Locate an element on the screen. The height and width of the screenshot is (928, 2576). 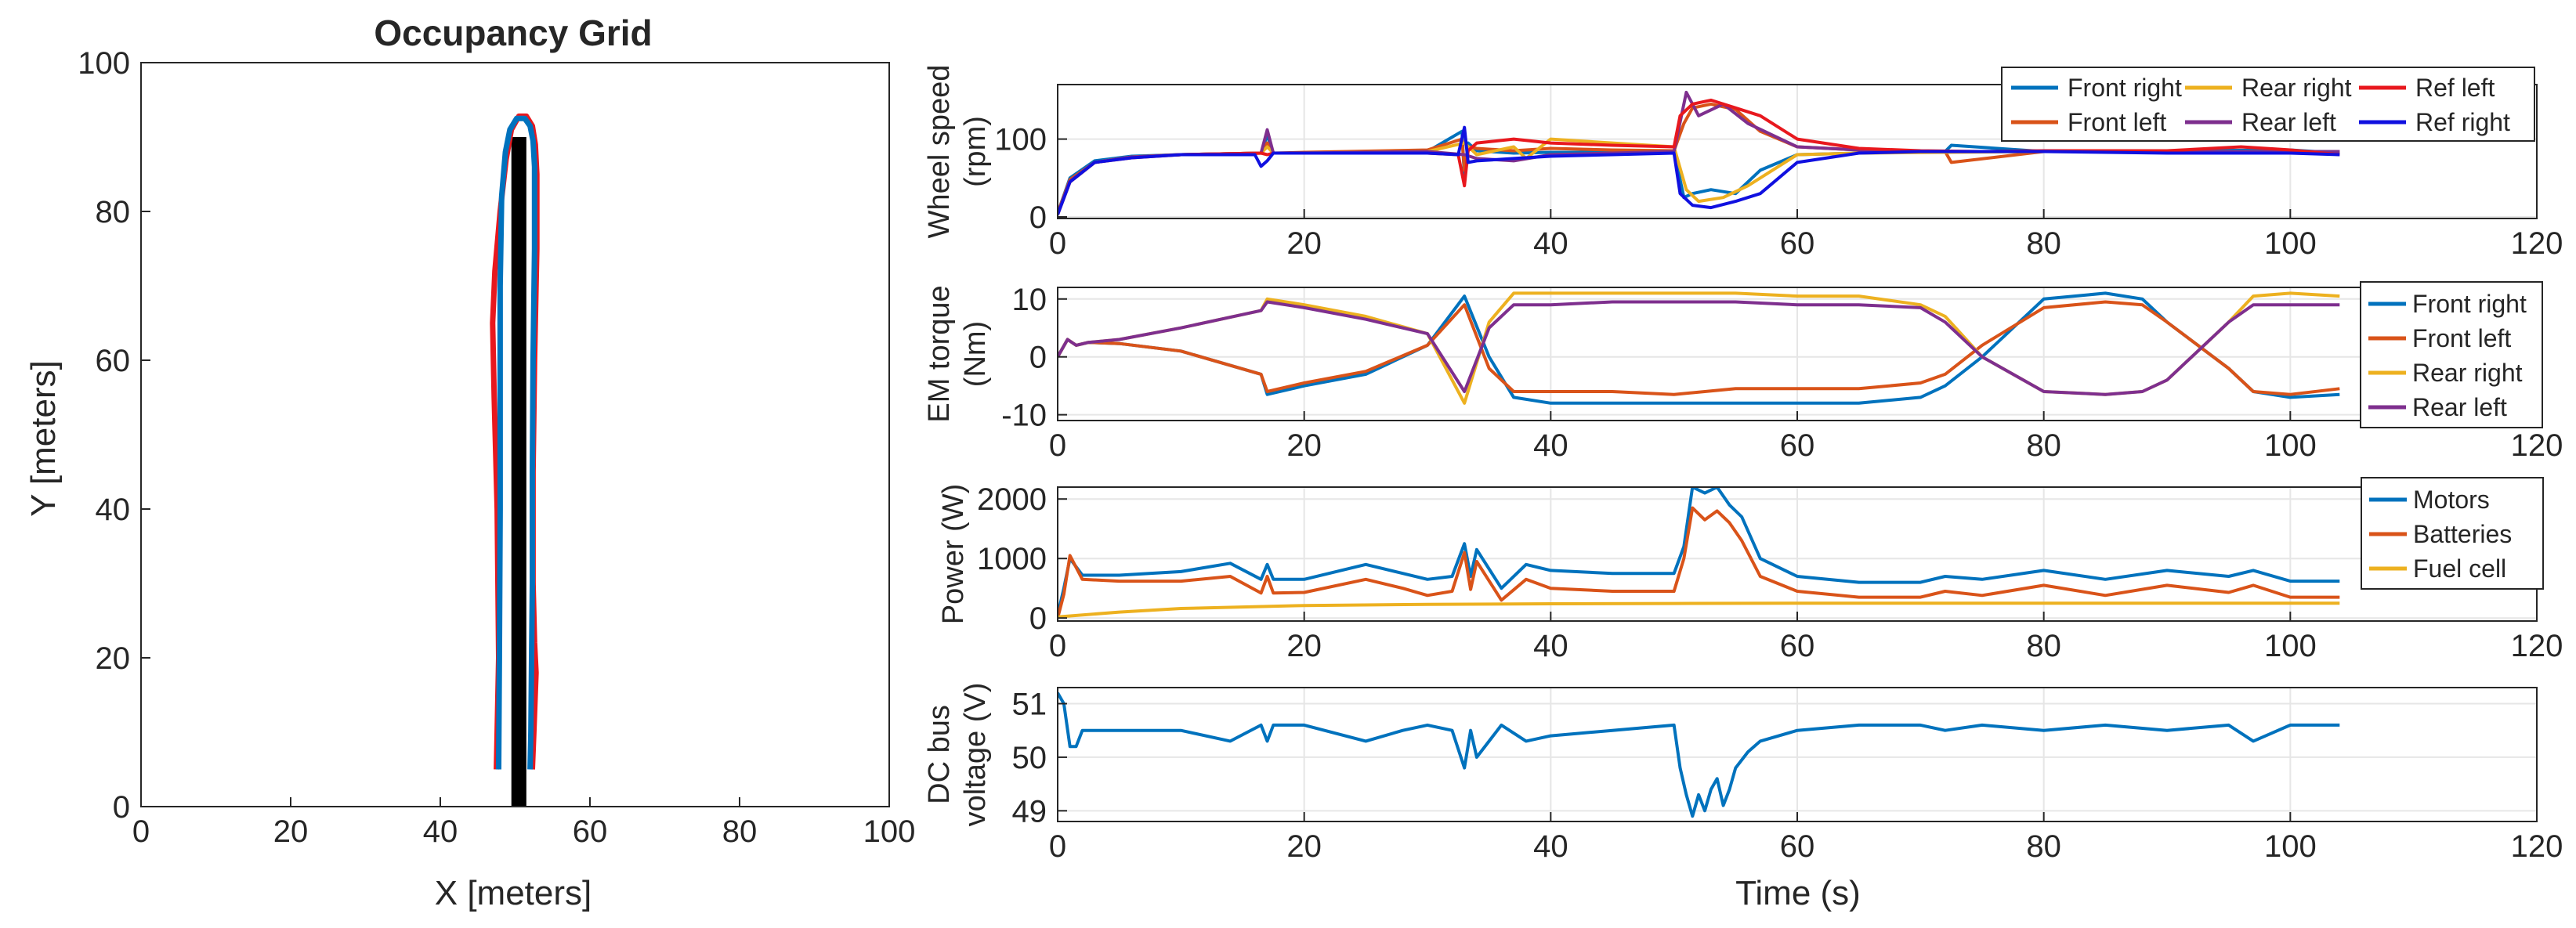
left-chart-title: Occupancy Grid is located at coordinates (513, 33).